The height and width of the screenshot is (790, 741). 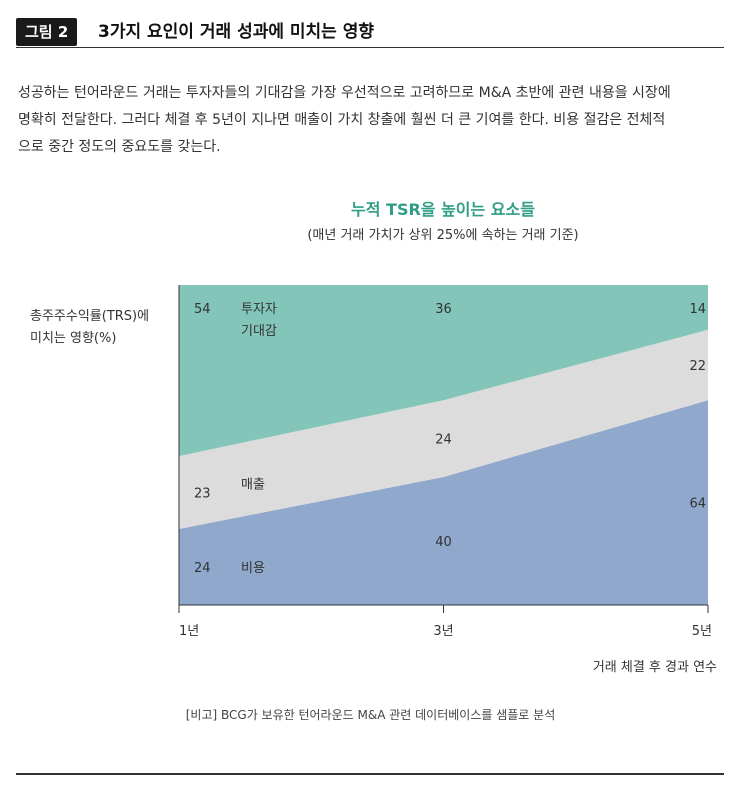 What do you see at coordinates (370, 47) in the screenshot?
I see `header-divider` at bounding box center [370, 47].